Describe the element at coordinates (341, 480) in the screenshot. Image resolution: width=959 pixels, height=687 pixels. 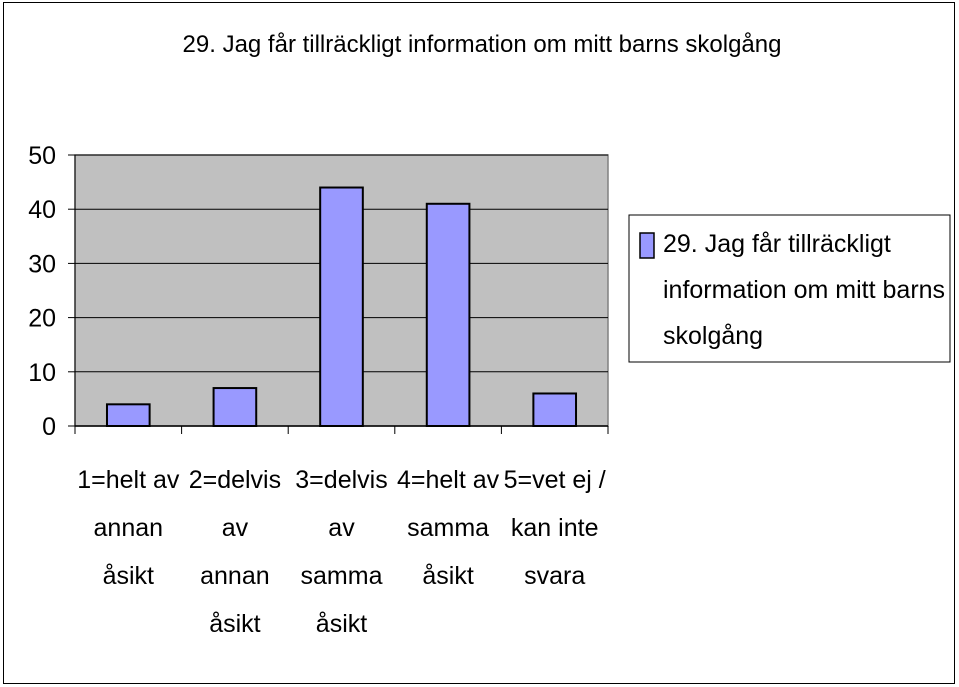
I see `x-category-label: 3=delvis` at that location.